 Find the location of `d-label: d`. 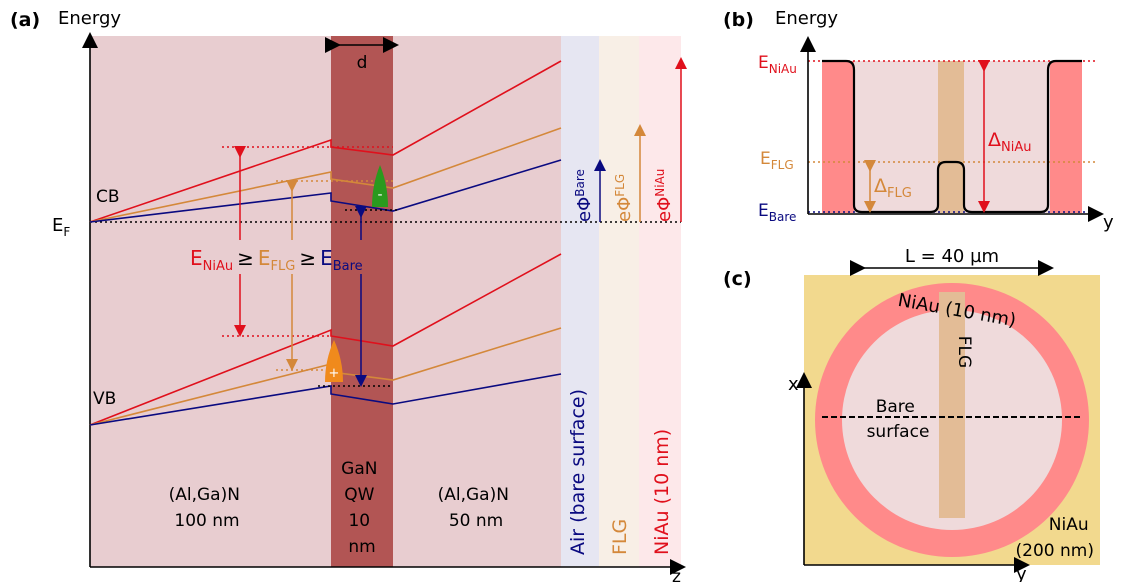

d-label: d is located at coordinates (362, 63).